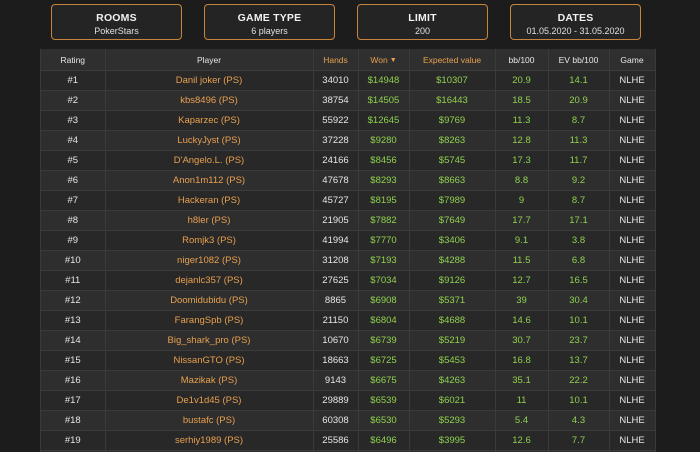 Image resolution: width=700 pixels, height=452 pixels. I want to click on cell-player: garmonistik (PS), so click(209, 451).